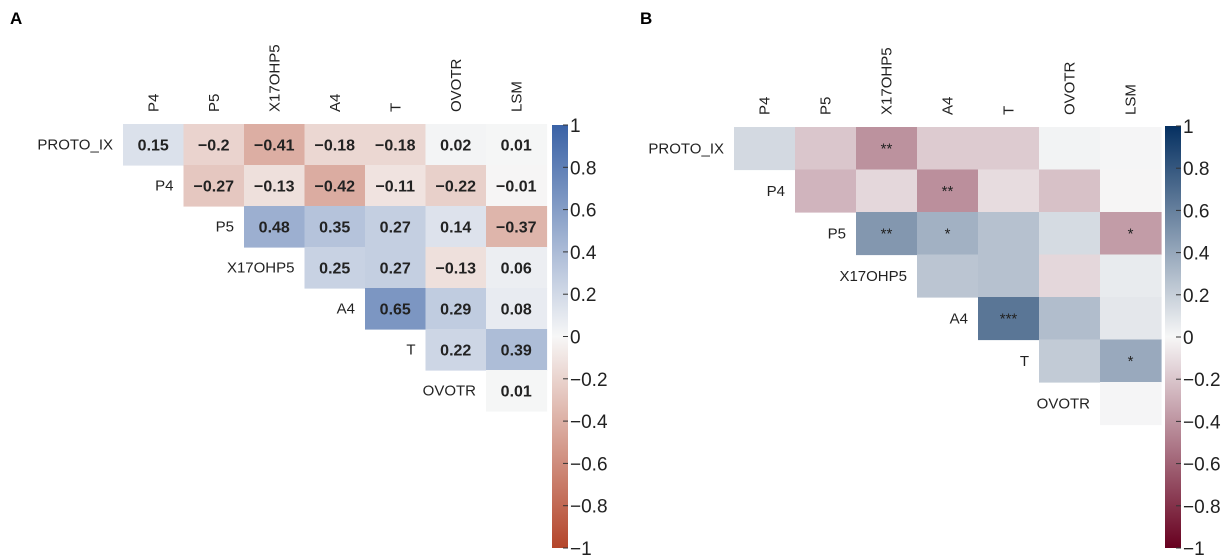 The width and height of the screenshot is (1232, 557). Describe the element at coordinates (456, 309) in the screenshot. I see `panel-a-cell-A4-OVOTR` at that location.